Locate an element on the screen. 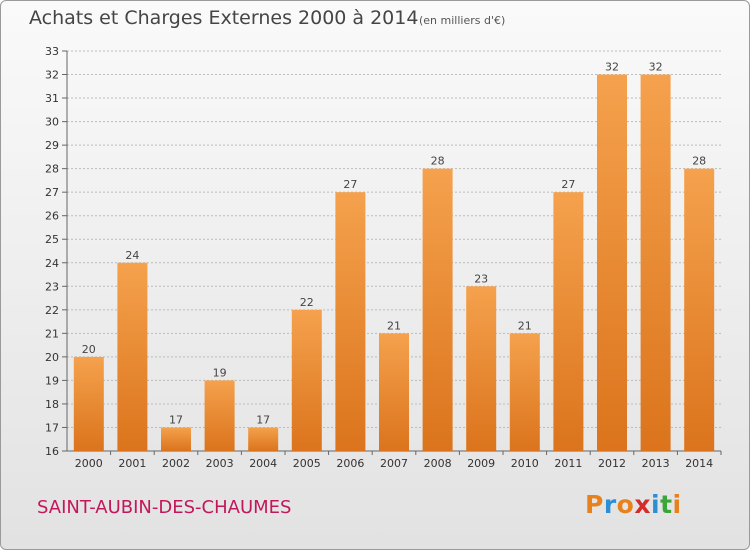 The height and width of the screenshot is (550, 750). bar-2011 is located at coordinates (568, 322).